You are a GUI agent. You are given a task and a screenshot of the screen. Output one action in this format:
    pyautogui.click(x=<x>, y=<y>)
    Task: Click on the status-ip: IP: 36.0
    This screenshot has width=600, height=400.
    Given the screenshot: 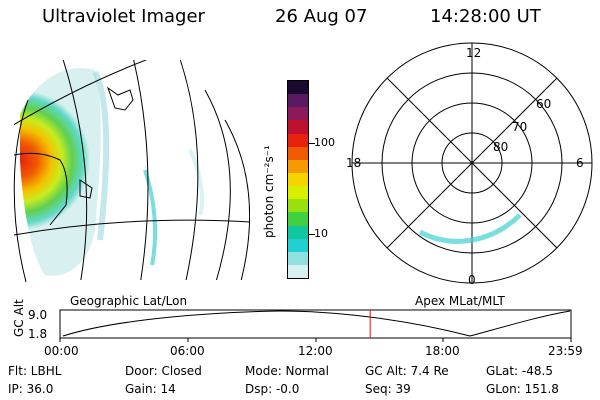 What is the action you would take?
    pyautogui.click(x=31, y=389)
    